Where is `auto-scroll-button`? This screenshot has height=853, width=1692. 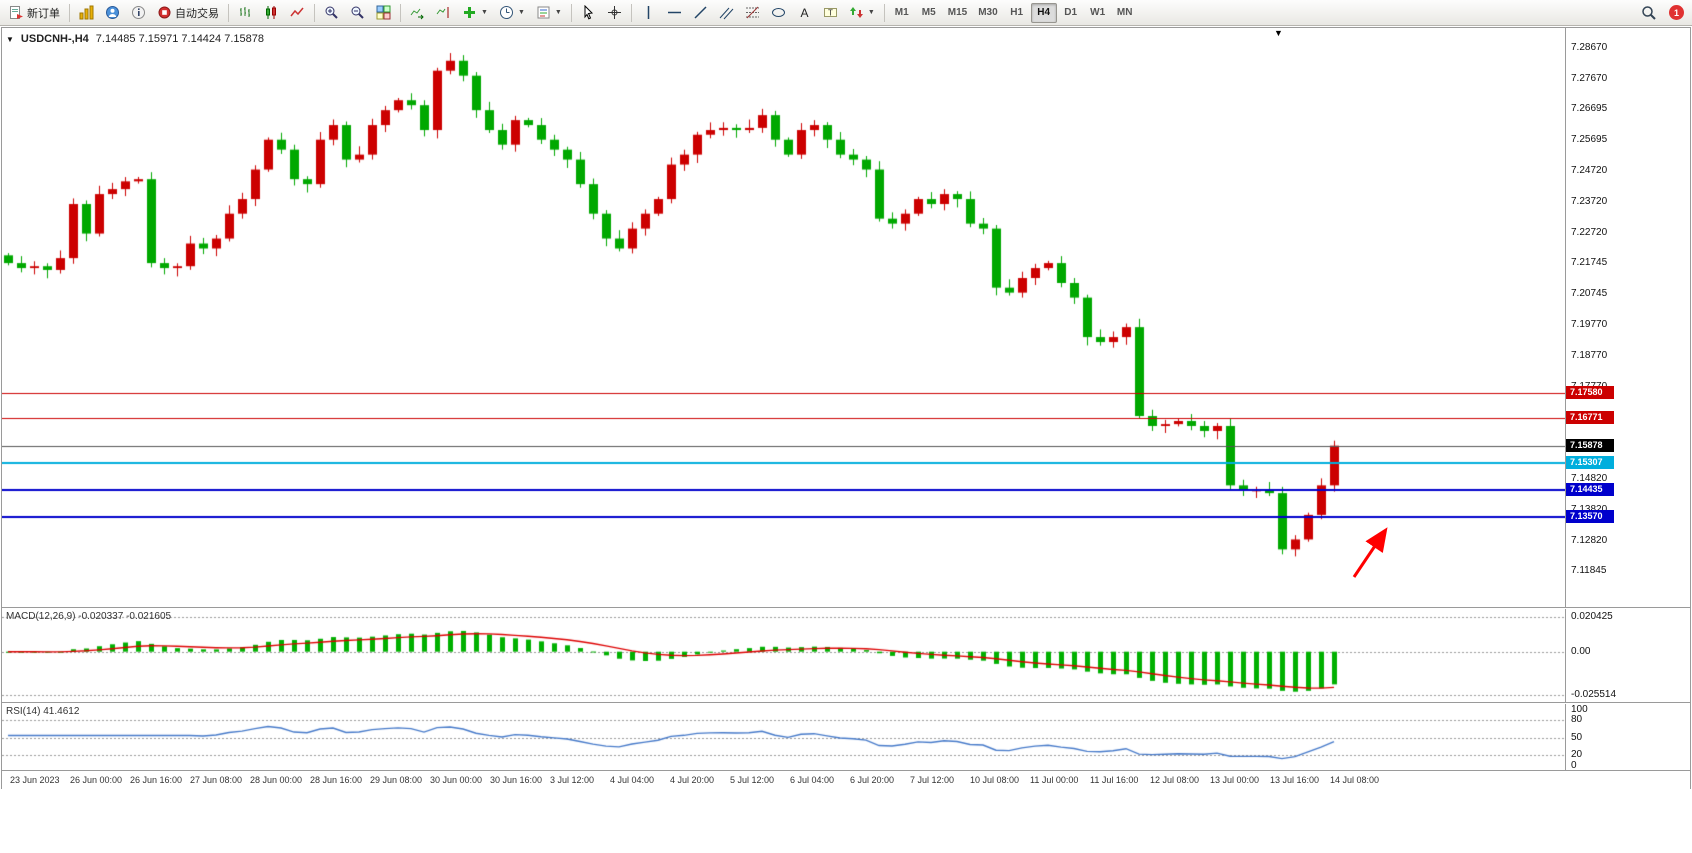
auto-scroll-button is located at coordinates (417, 13).